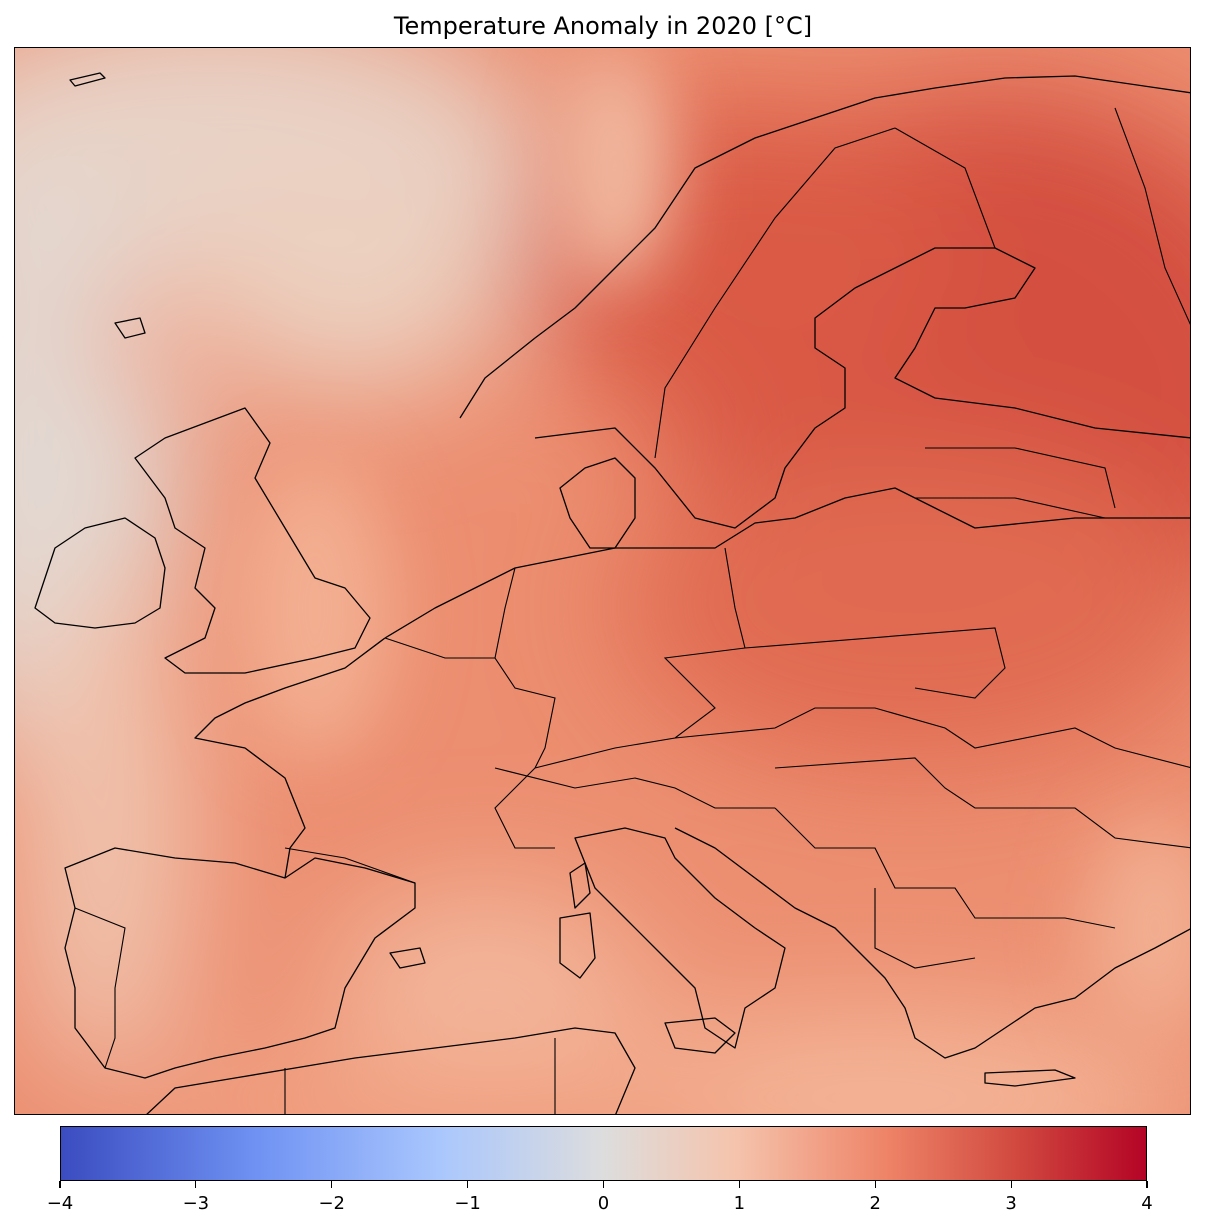 The height and width of the screenshot is (1231, 1206). I want to click on border-spain-portugal, so click(100, 988).